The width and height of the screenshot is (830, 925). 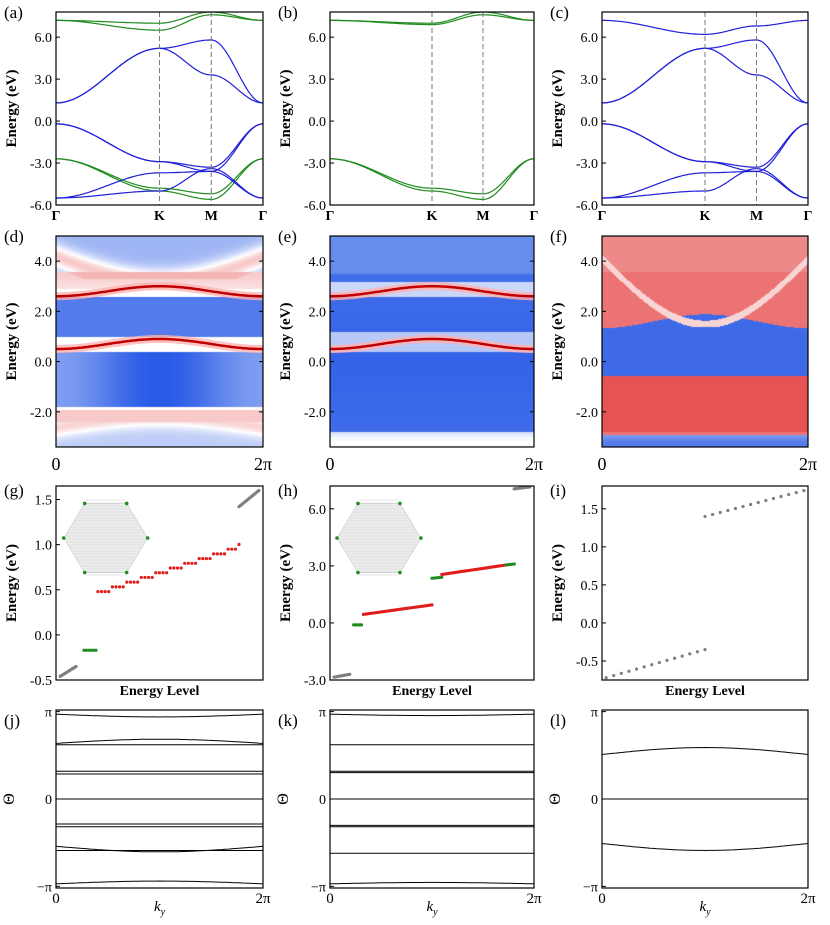 I want to click on plot-area-e, so click(x=432, y=341).